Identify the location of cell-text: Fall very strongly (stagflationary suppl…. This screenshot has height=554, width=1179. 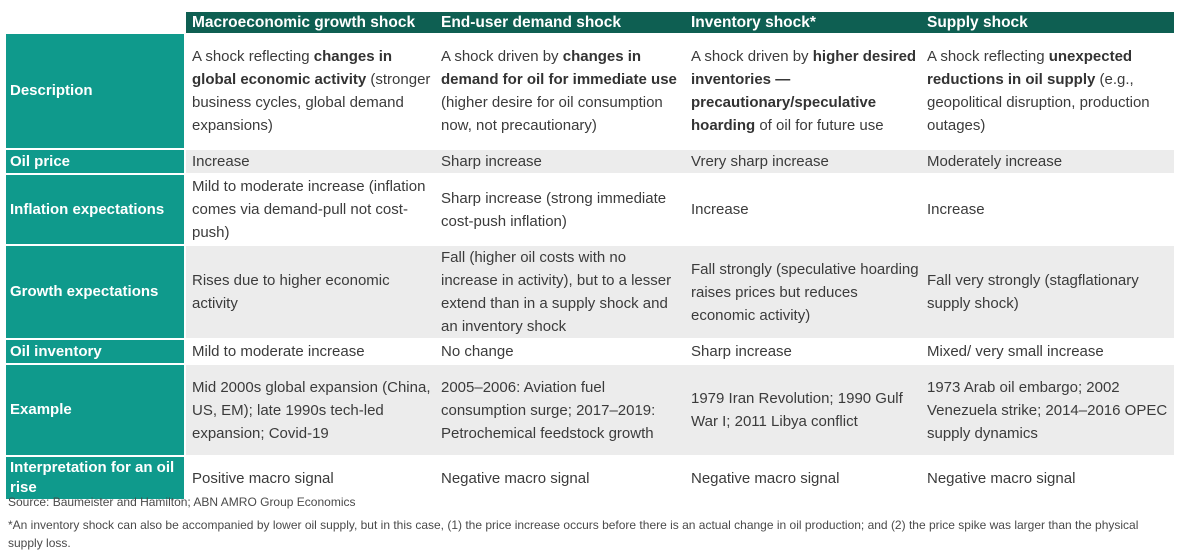
(1033, 292).